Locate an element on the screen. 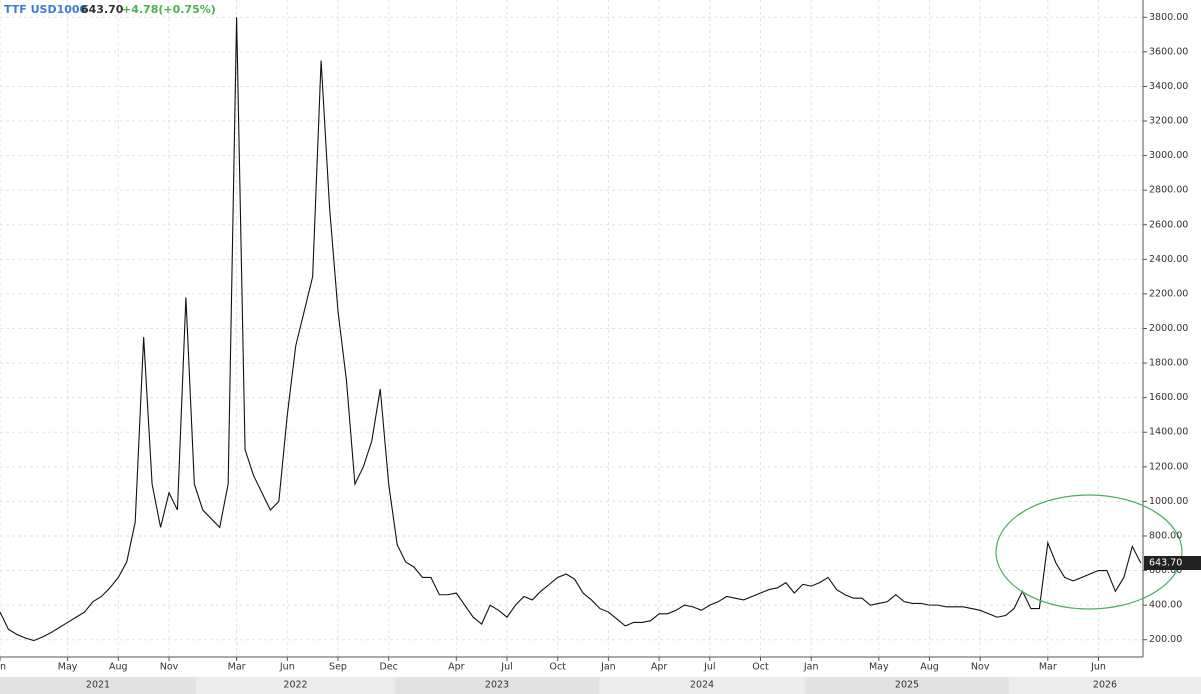 This screenshot has width=1201, height=694. x-tick-label: Dec is located at coordinates (389, 667).